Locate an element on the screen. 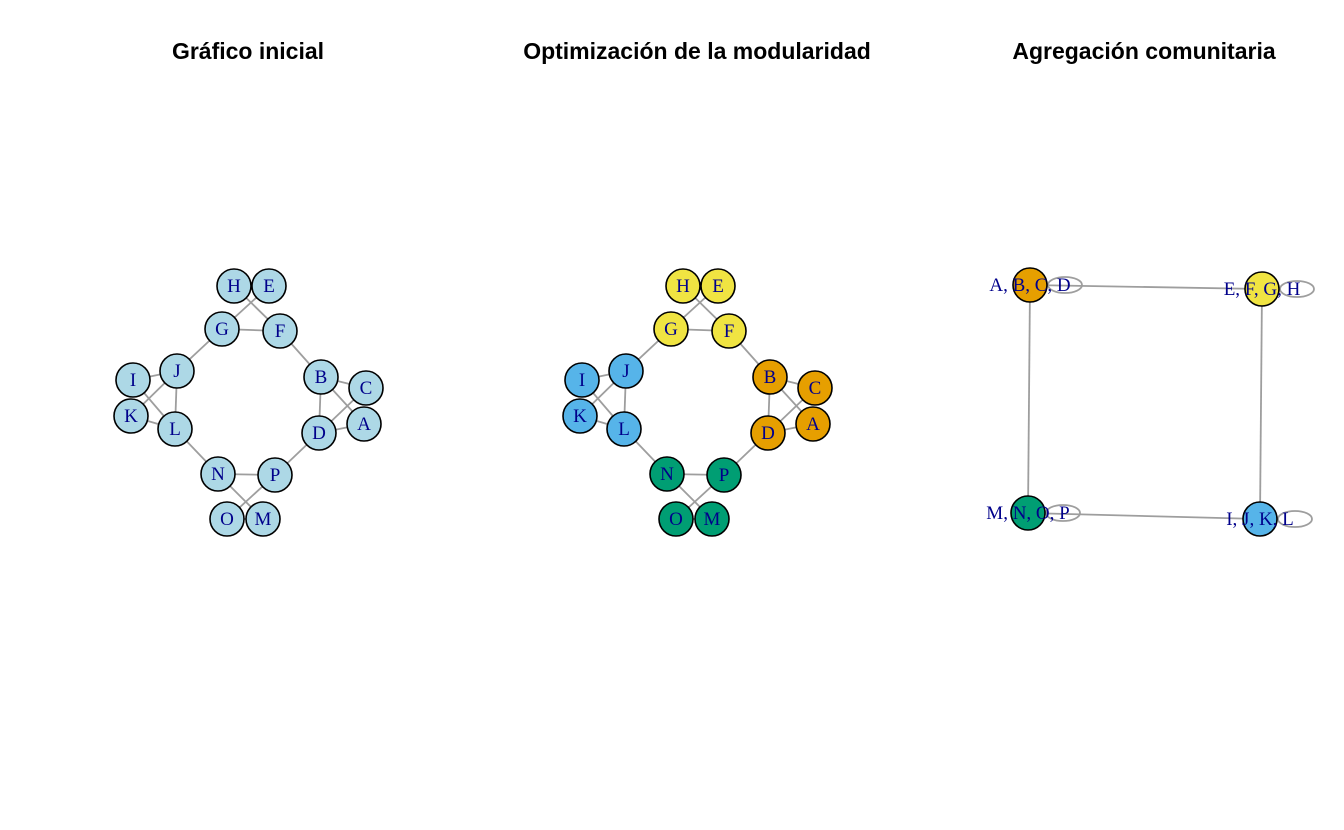 The height and width of the screenshot is (830, 1344). initial-node-n: N is located at coordinates (218, 474).